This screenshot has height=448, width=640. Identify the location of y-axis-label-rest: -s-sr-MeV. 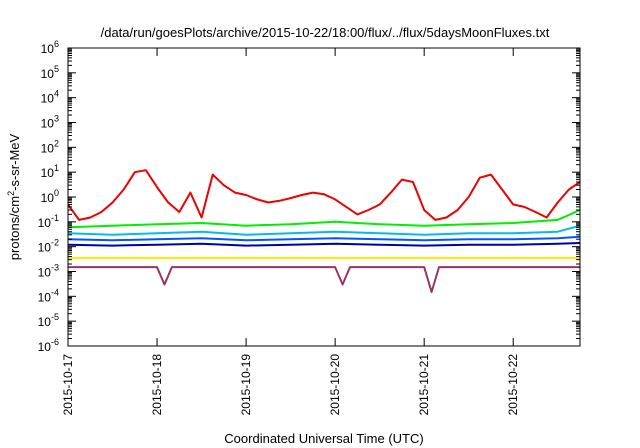
(14, 161).